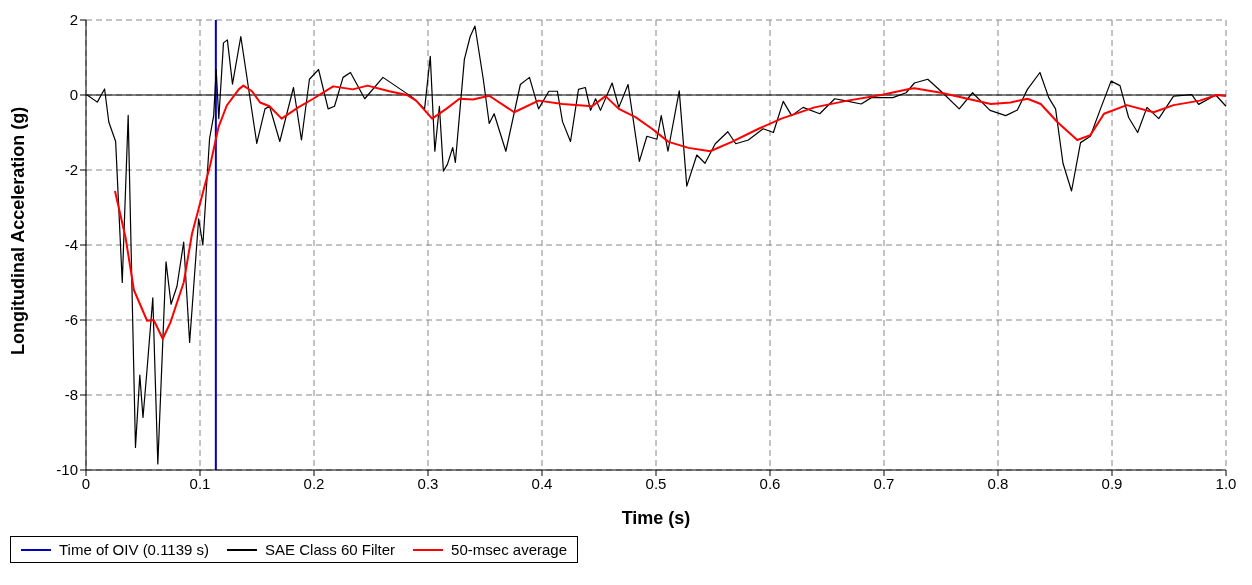  What do you see at coordinates (314, 483) in the screenshot?
I see `x-tick-label: 0.2` at bounding box center [314, 483].